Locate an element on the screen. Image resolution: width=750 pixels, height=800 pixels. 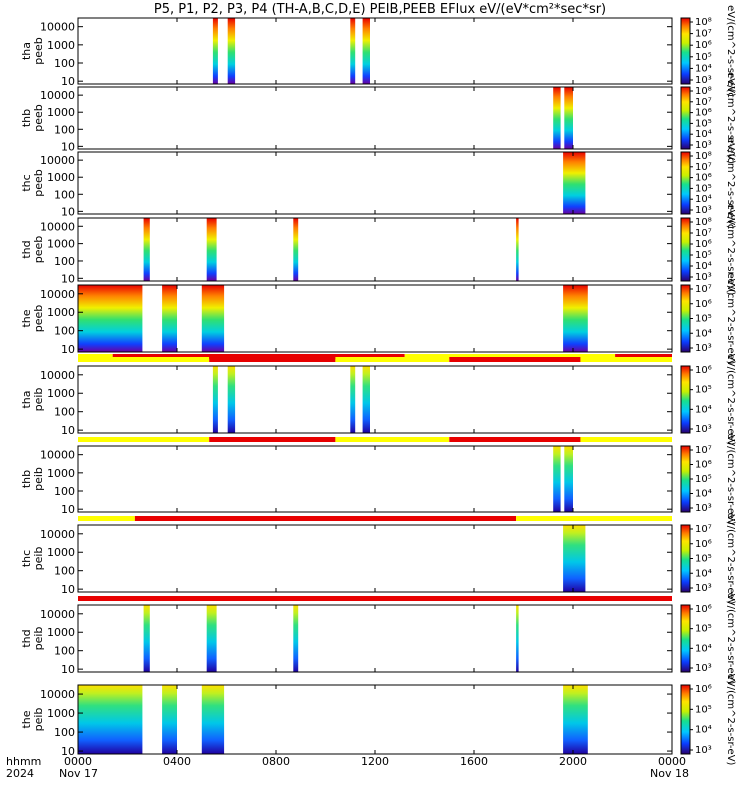
x-tick-label: 1600 is located at coordinates (474, 761).